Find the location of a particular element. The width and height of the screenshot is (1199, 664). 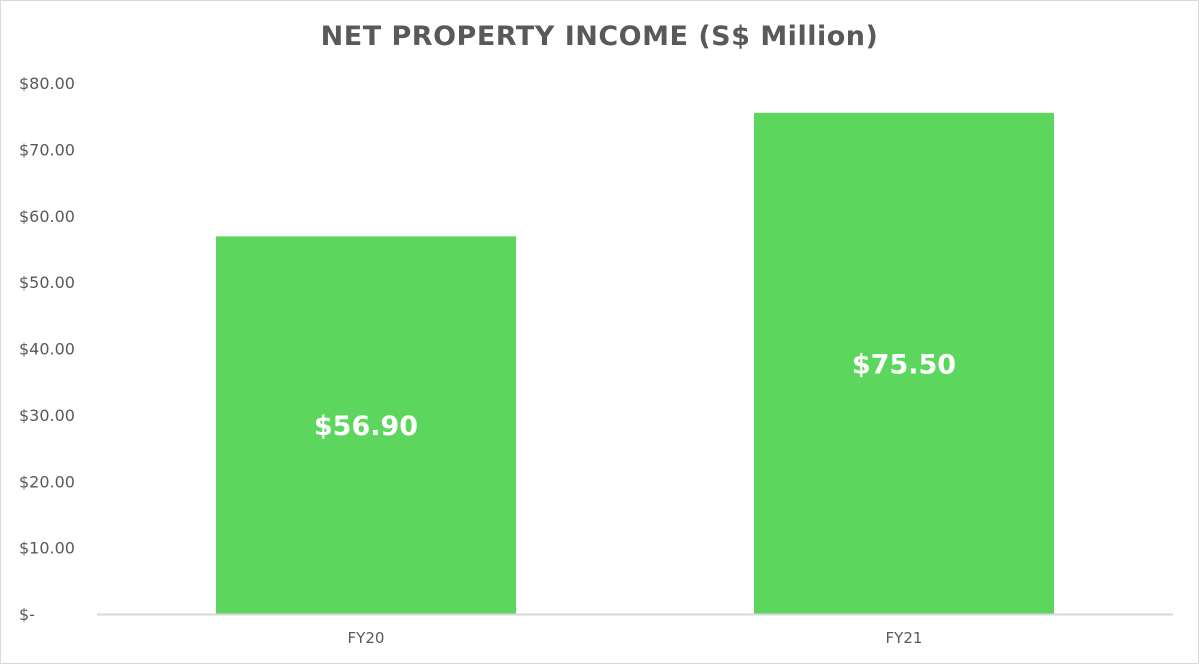

x-axis-category-labels: FY20 FY21 is located at coordinates (635, 638).